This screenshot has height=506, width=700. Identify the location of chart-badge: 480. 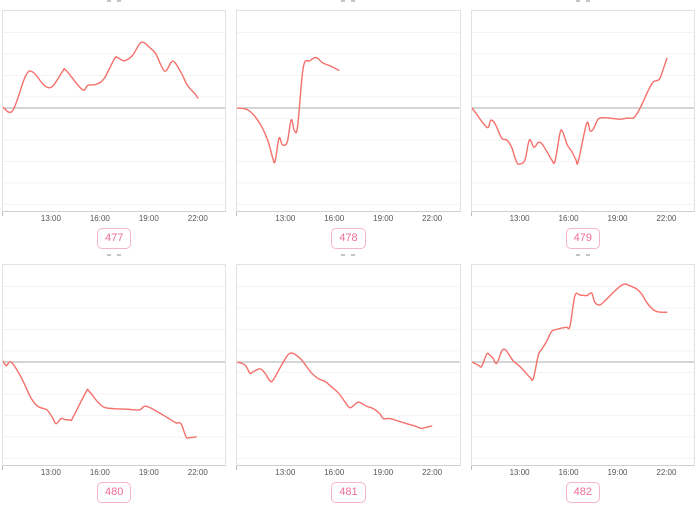
(114, 492).